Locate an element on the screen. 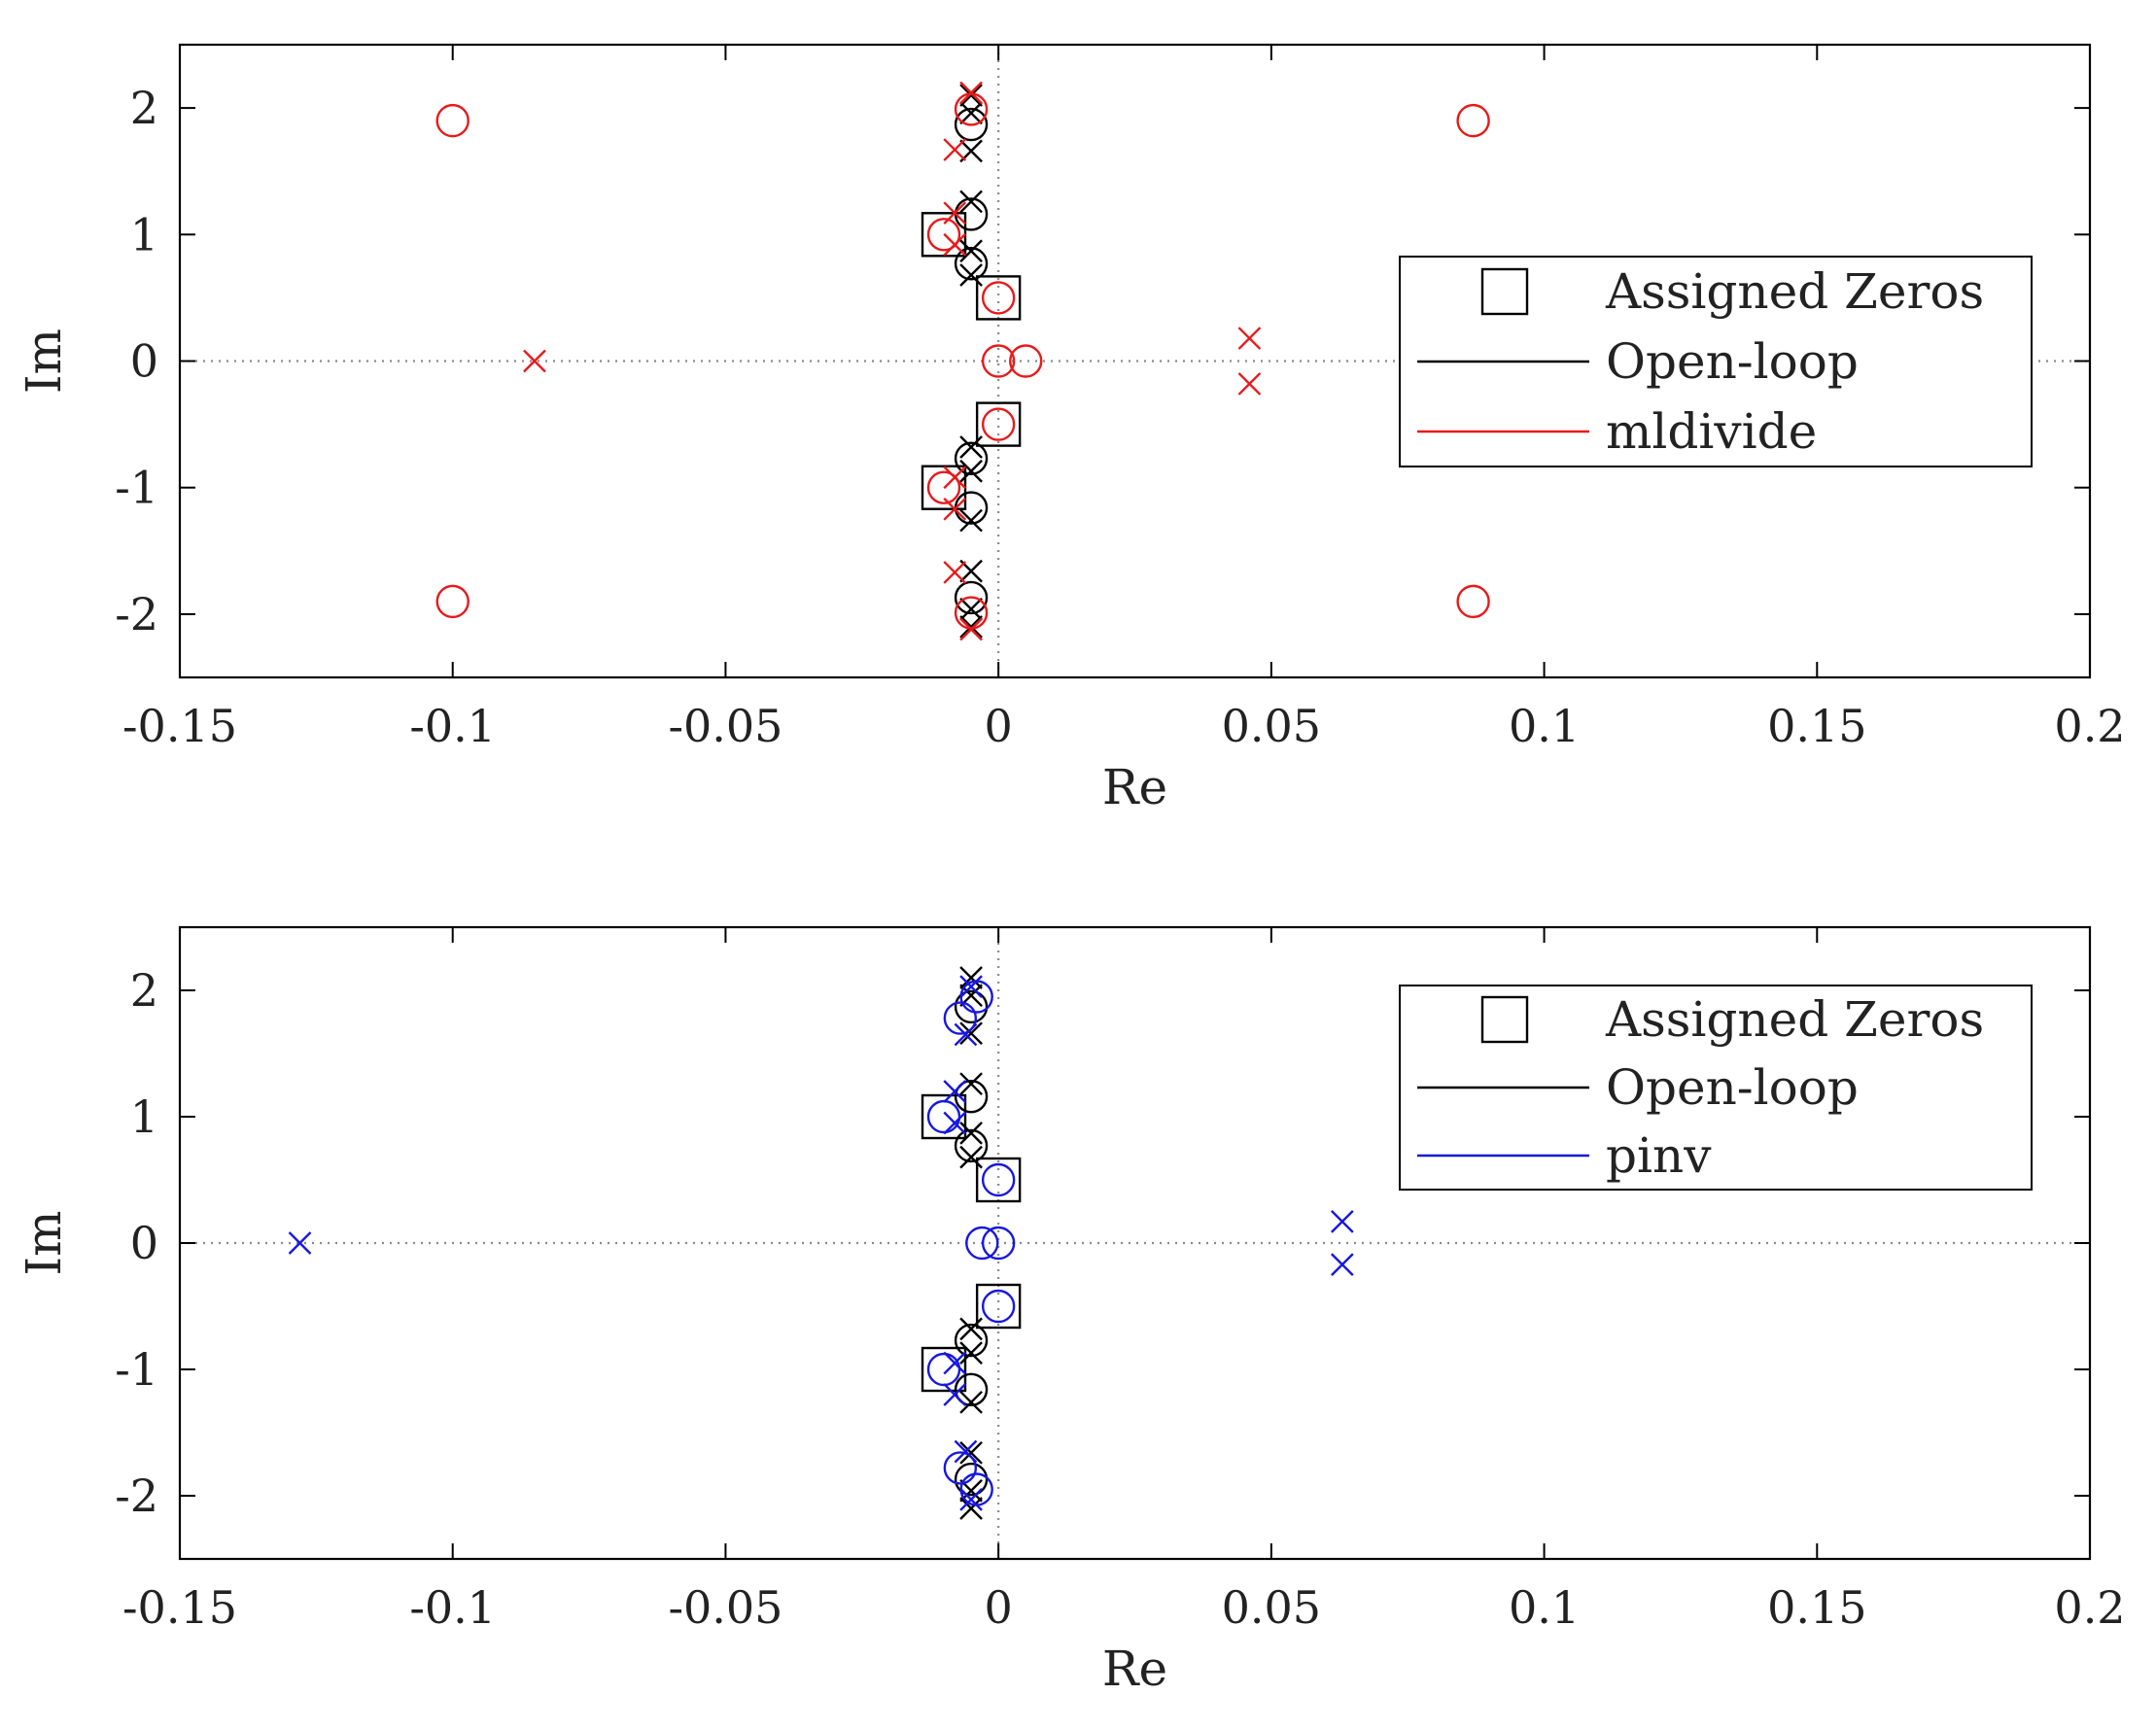  x-tick-label: 0.05 is located at coordinates (1271, 726).